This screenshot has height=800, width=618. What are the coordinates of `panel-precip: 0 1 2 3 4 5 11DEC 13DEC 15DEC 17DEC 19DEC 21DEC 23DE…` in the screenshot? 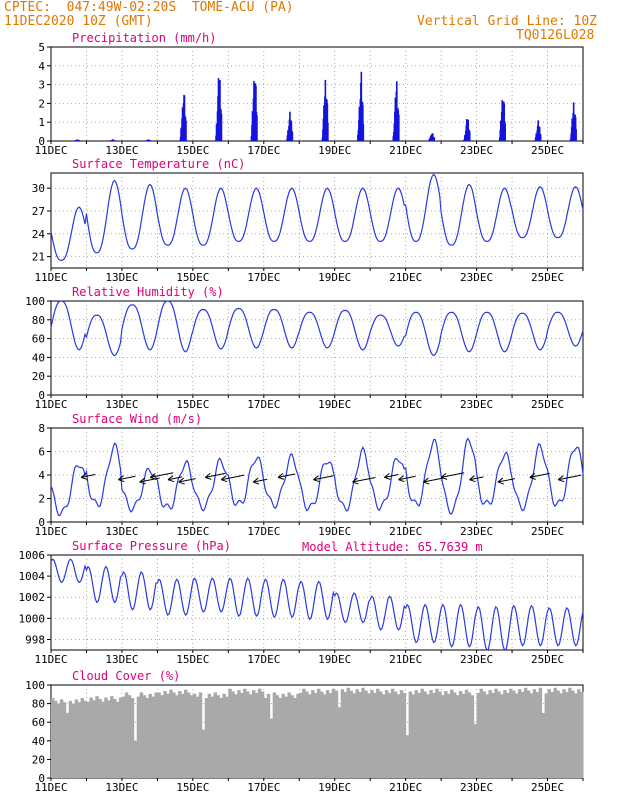 It's located at (309, 94).